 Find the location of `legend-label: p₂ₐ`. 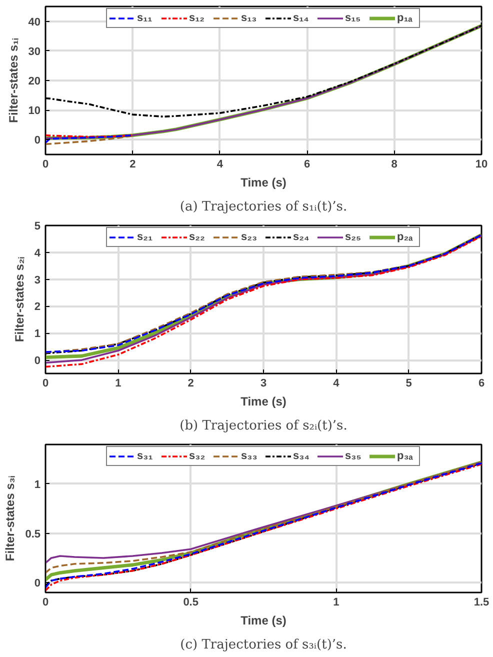

legend-label: p₂ₐ is located at coordinates (405, 237).